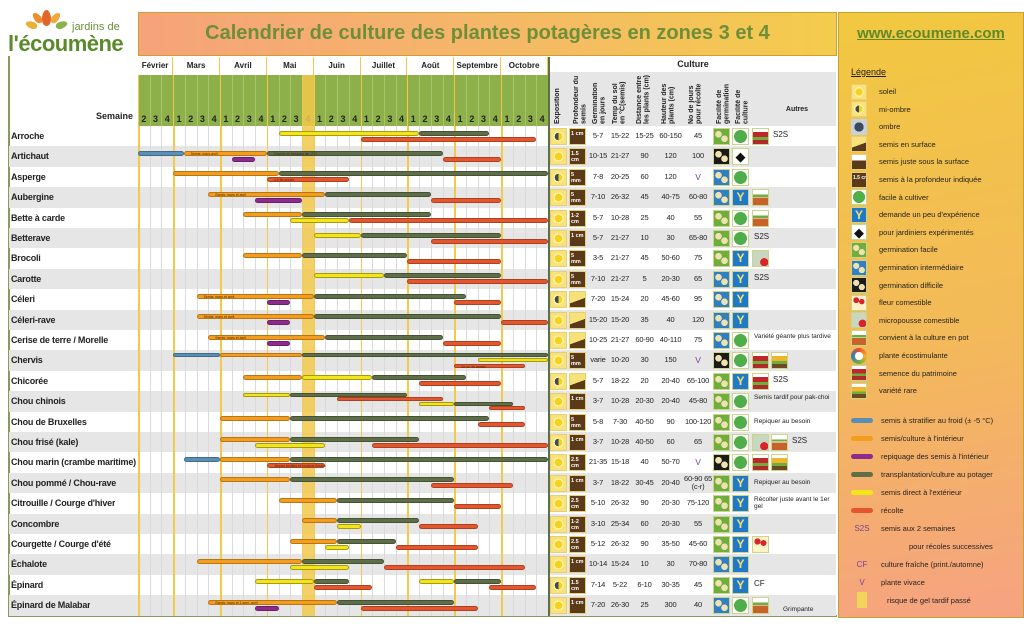 This screenshot has width=1024, height=627. What do you see at coordinates (913, 355) in the screenshot?
I see `legend-label: plante écostimulante` at bounding box center [913, 355].